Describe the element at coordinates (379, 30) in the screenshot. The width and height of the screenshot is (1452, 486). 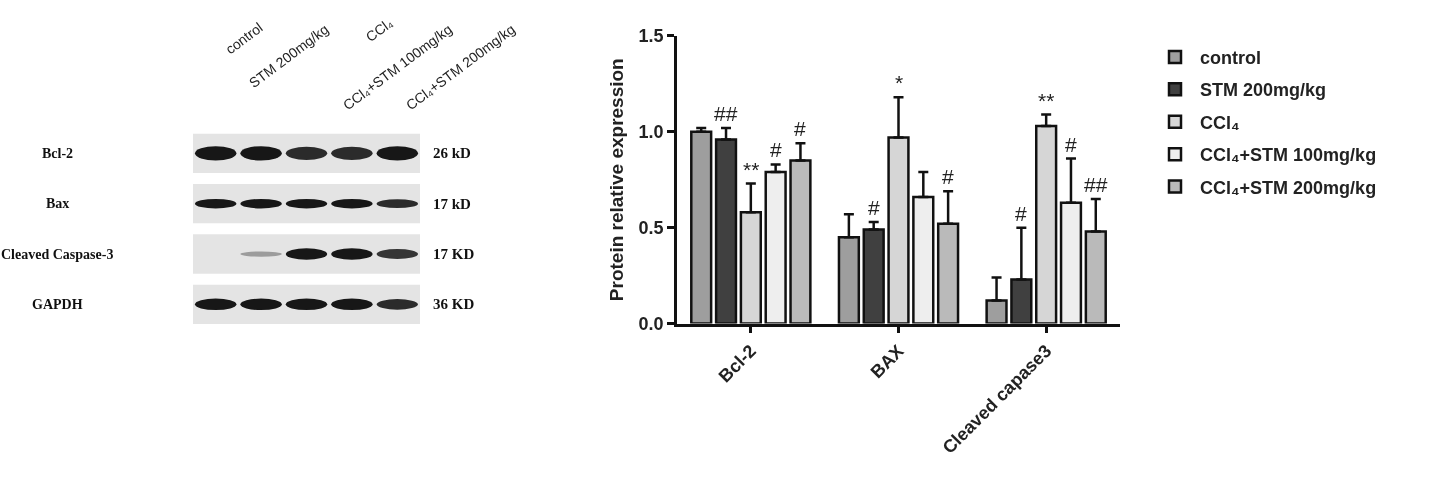
I see `category-label: CCl₄` at that location.